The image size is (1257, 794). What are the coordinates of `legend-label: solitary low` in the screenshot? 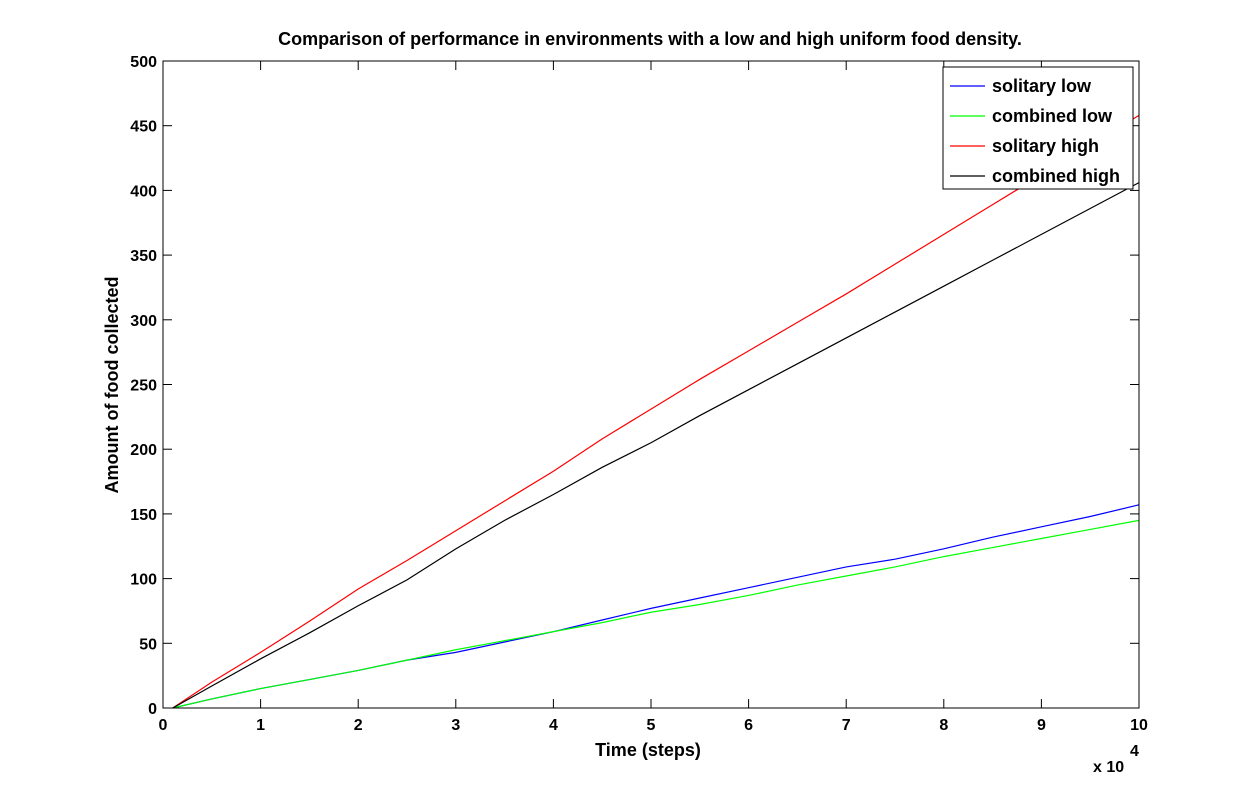 It's located at (1042, 86).